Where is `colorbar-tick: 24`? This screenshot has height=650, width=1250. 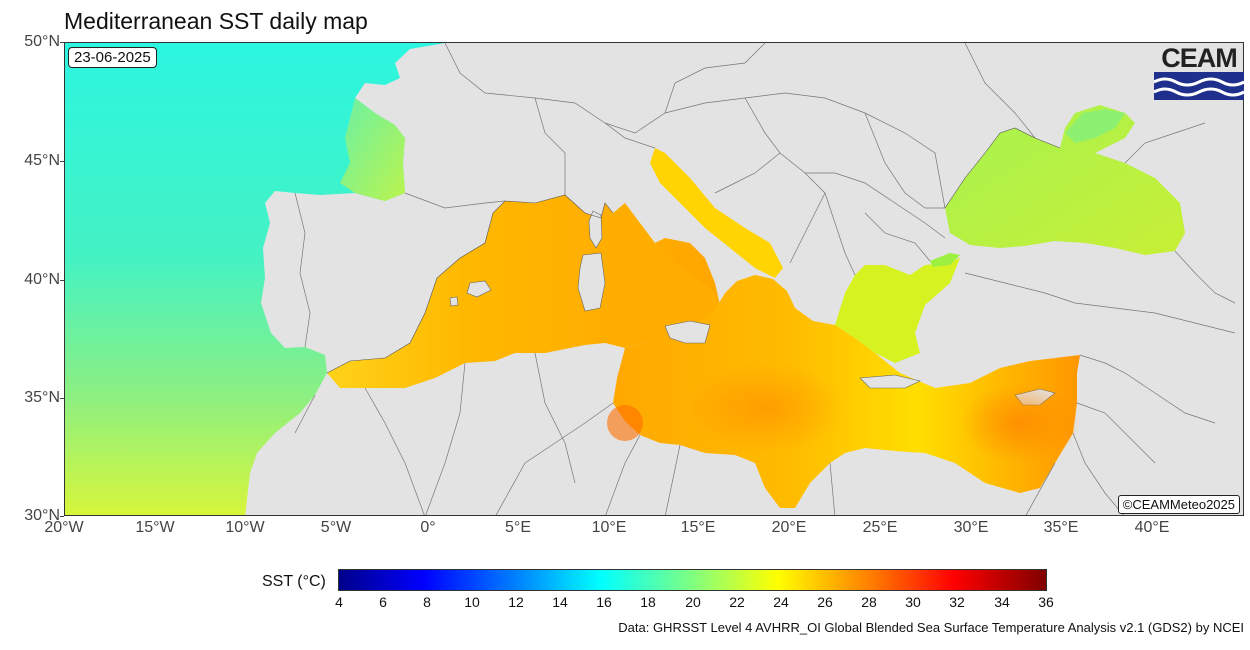 colorbar-tick: 24 is located at coordinates (781, 602).